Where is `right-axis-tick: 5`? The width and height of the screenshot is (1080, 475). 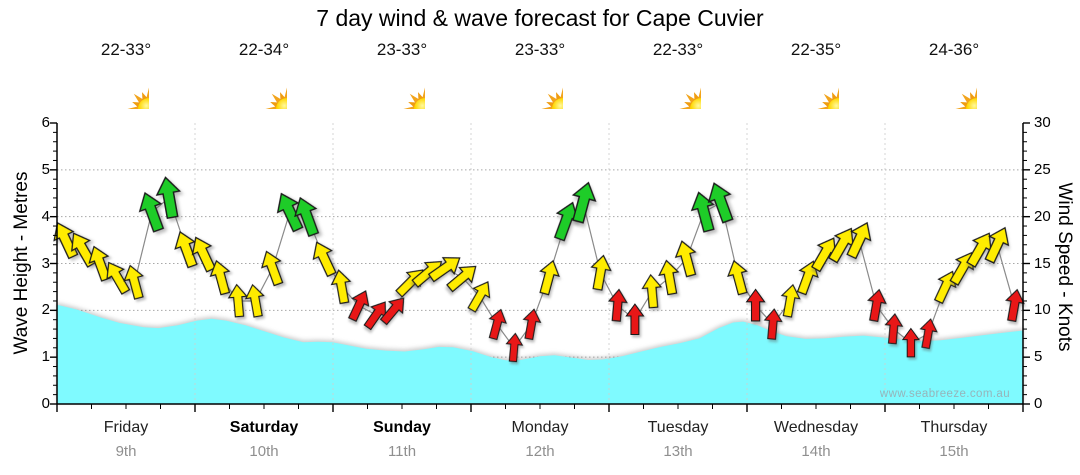 right-axis-tick: 5 is located at coordinates (1038, 357).